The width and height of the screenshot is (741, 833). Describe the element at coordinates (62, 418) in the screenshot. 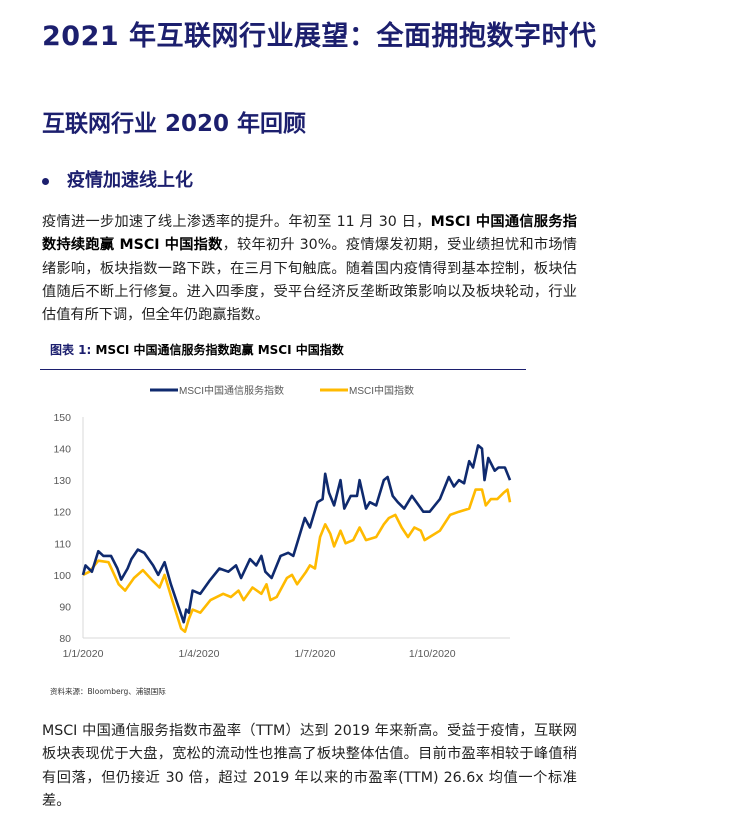

I see `y-tick-label: 150` at that location.